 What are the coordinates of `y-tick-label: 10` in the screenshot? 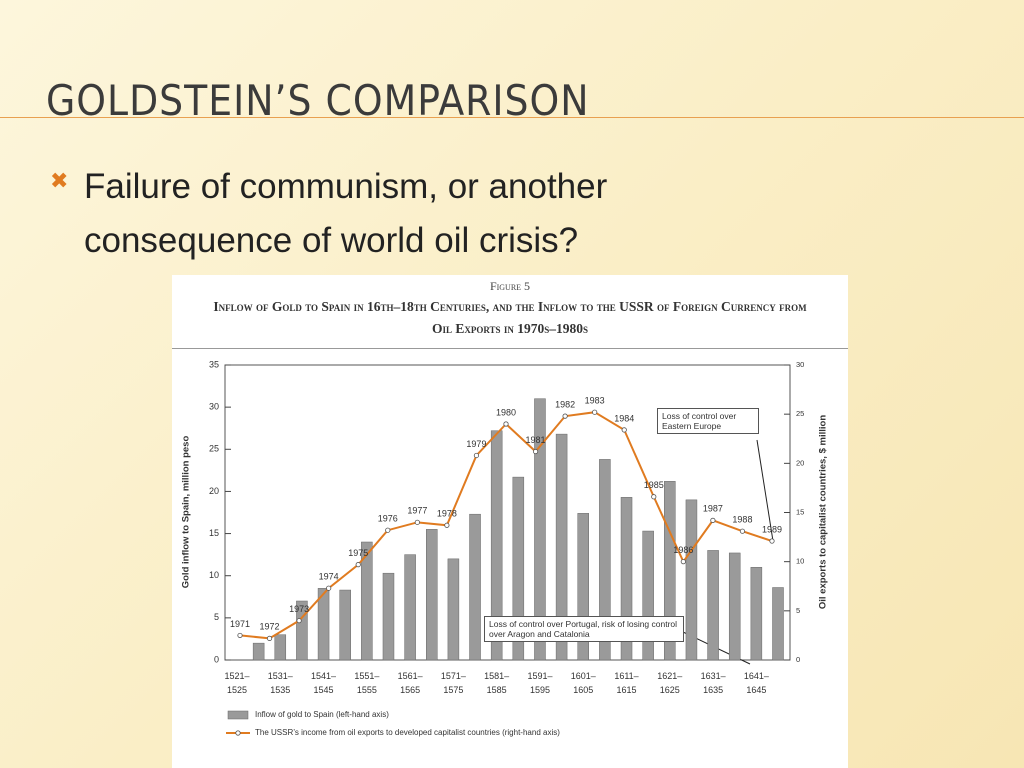 It's located at (214, 575).